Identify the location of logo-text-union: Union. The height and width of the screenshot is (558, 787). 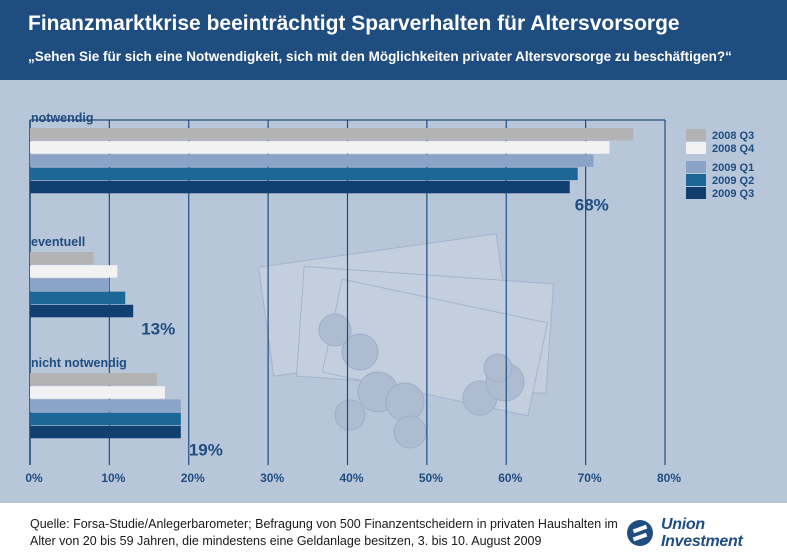
(683, 524).